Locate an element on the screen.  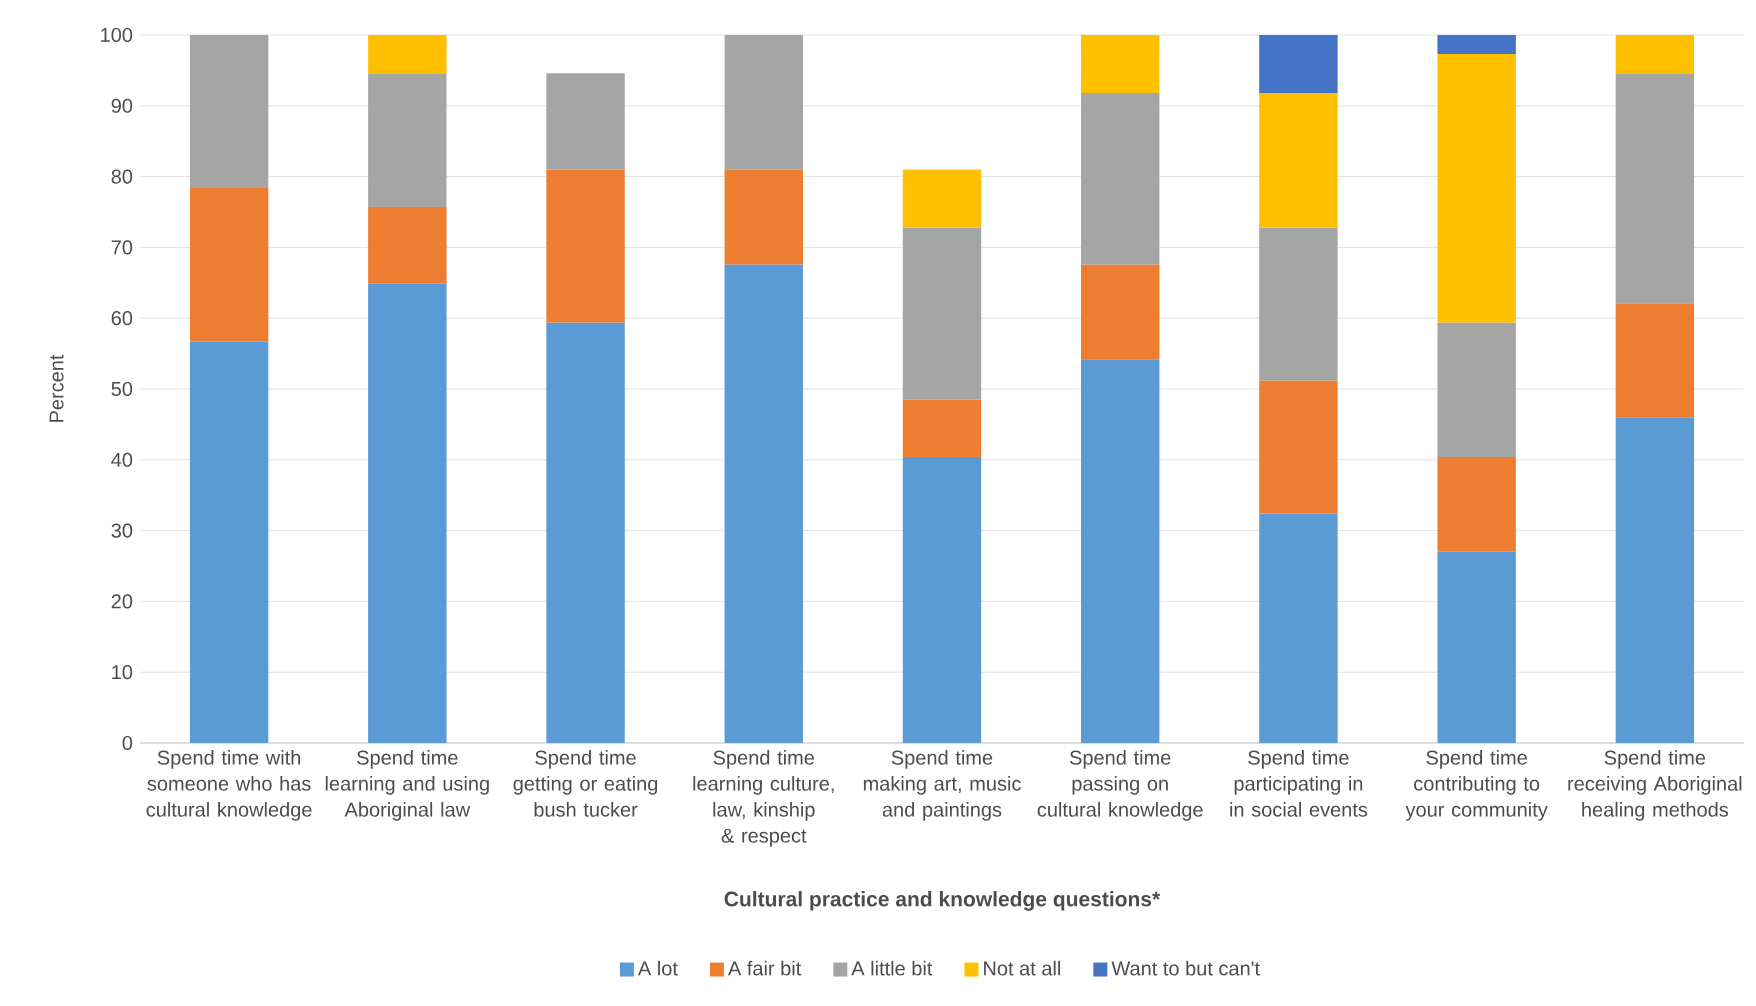
x-tick-label: Spend time contributing to your community is located at coordinates (1476, 785).